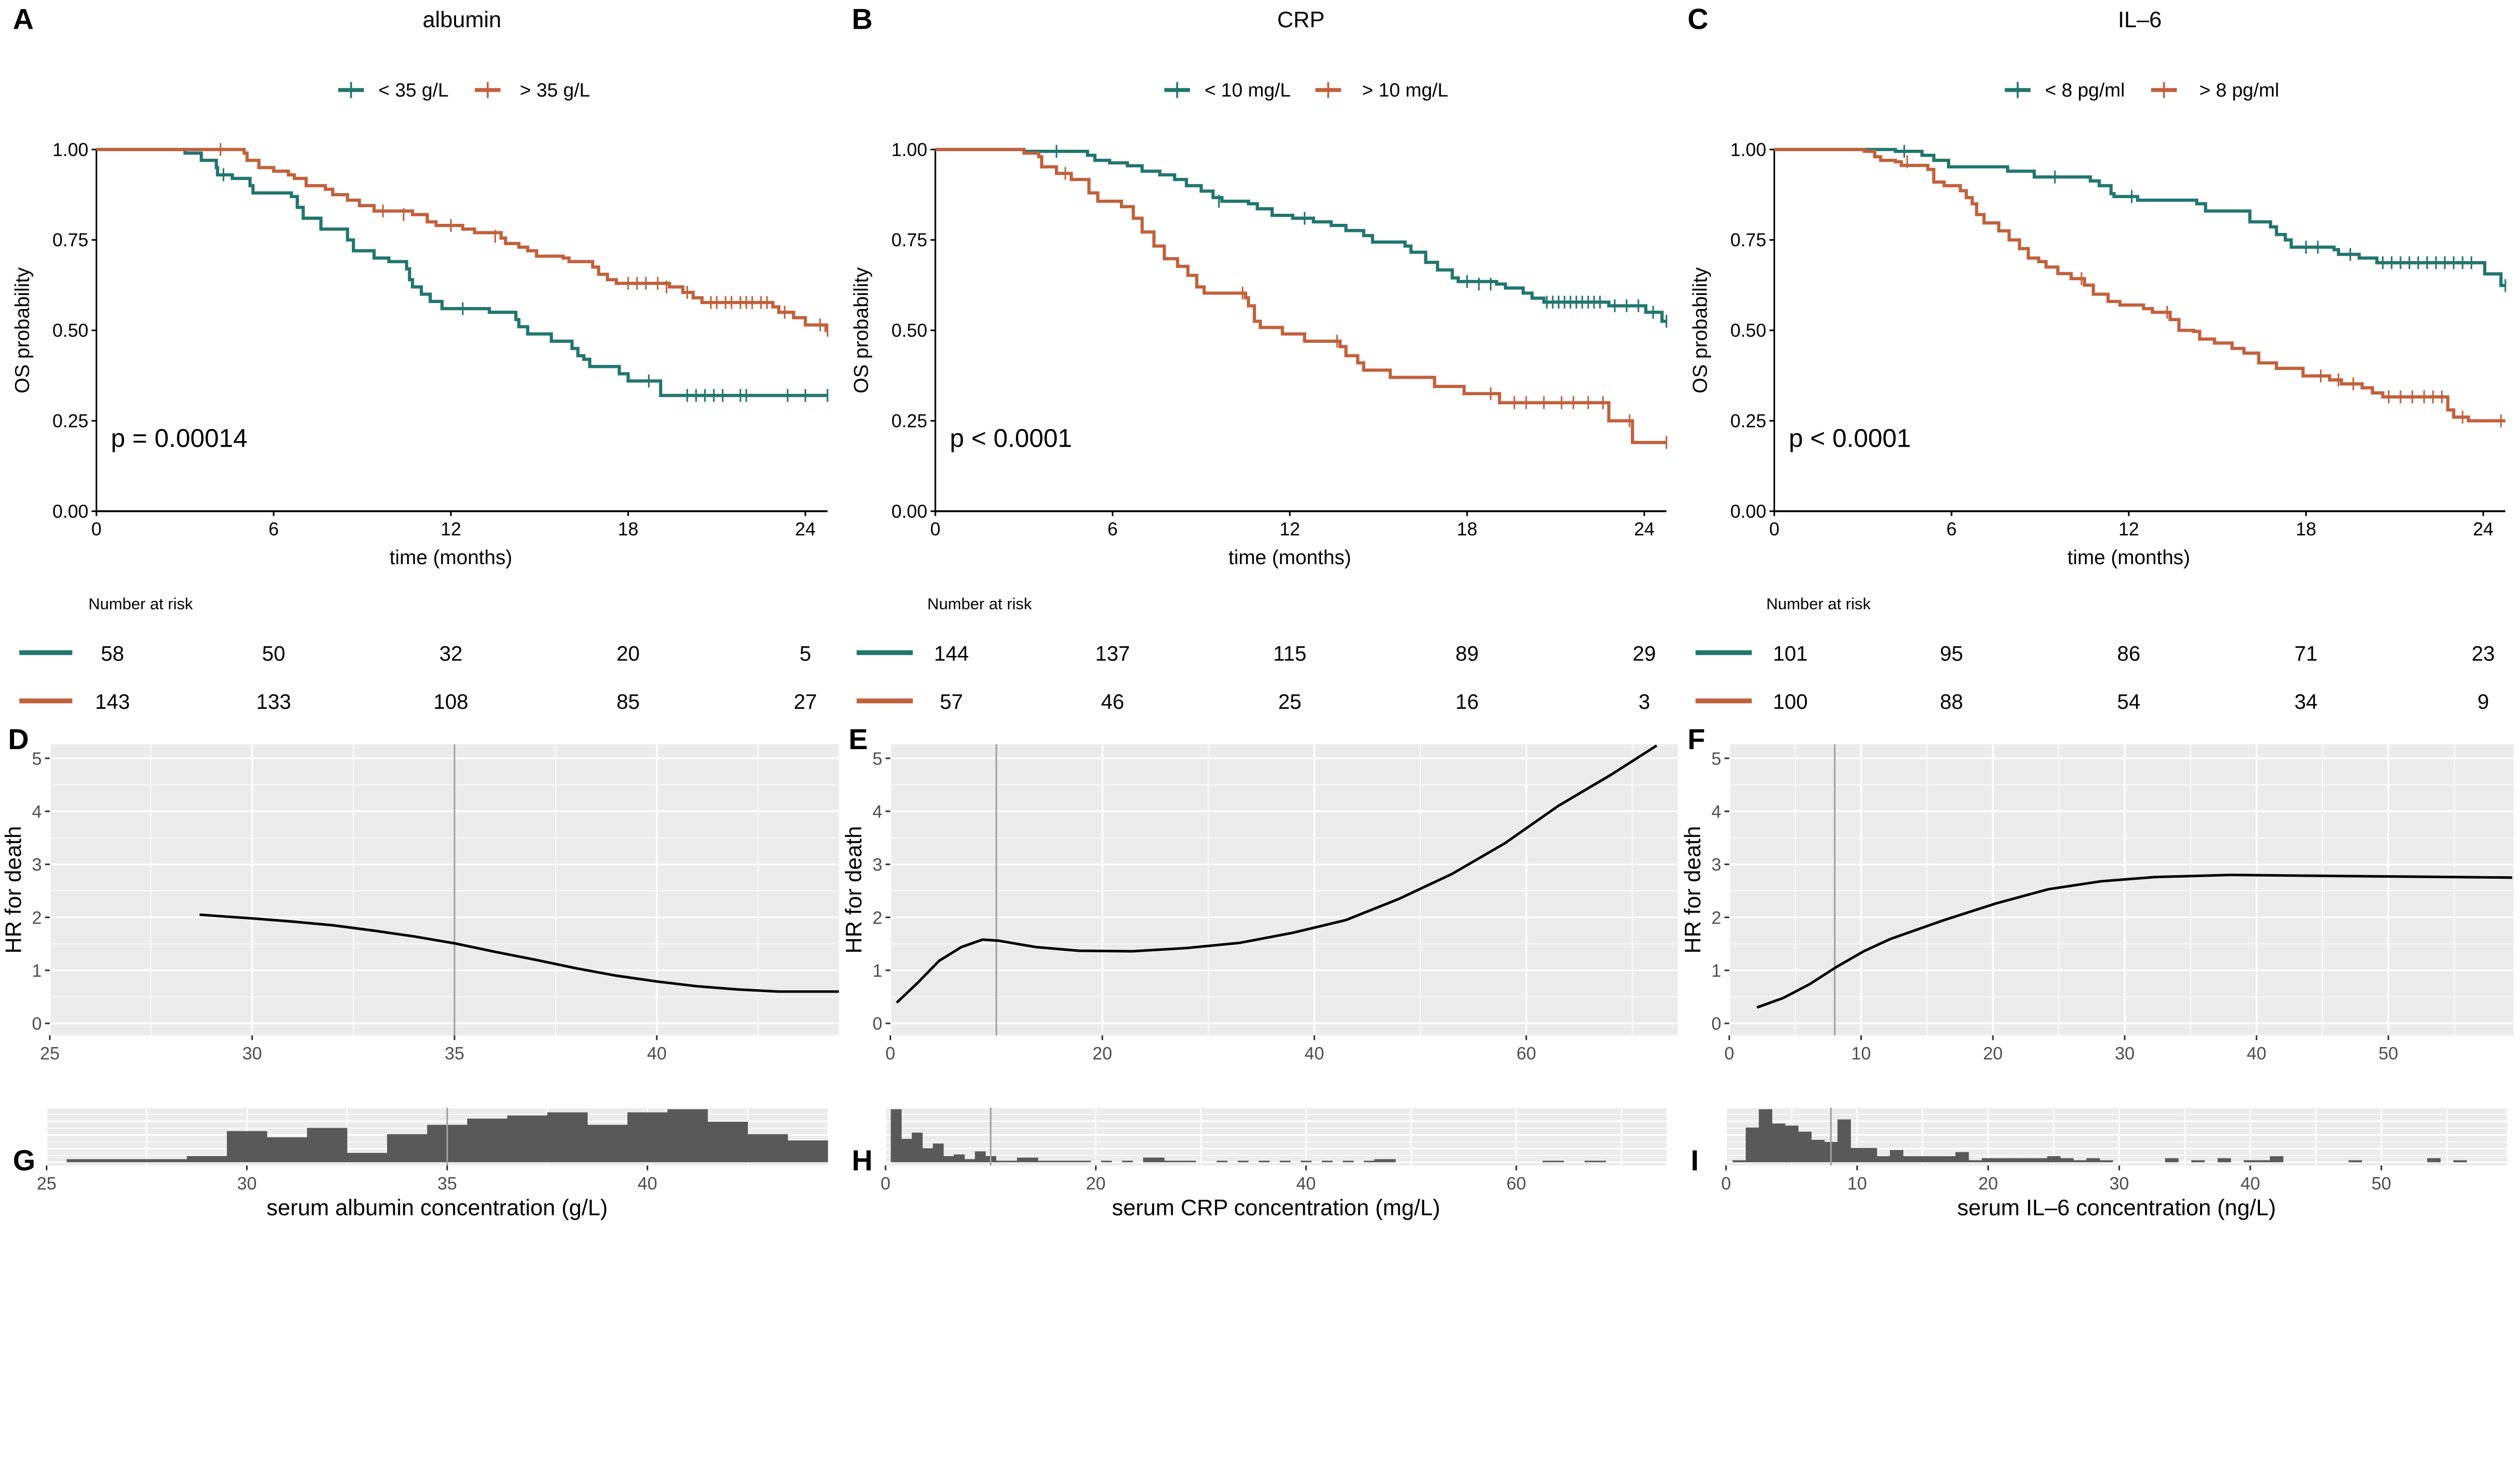 This screenshot has width=2520, height=1463. I want to click on risk-count: 101, so click(1791, 653).